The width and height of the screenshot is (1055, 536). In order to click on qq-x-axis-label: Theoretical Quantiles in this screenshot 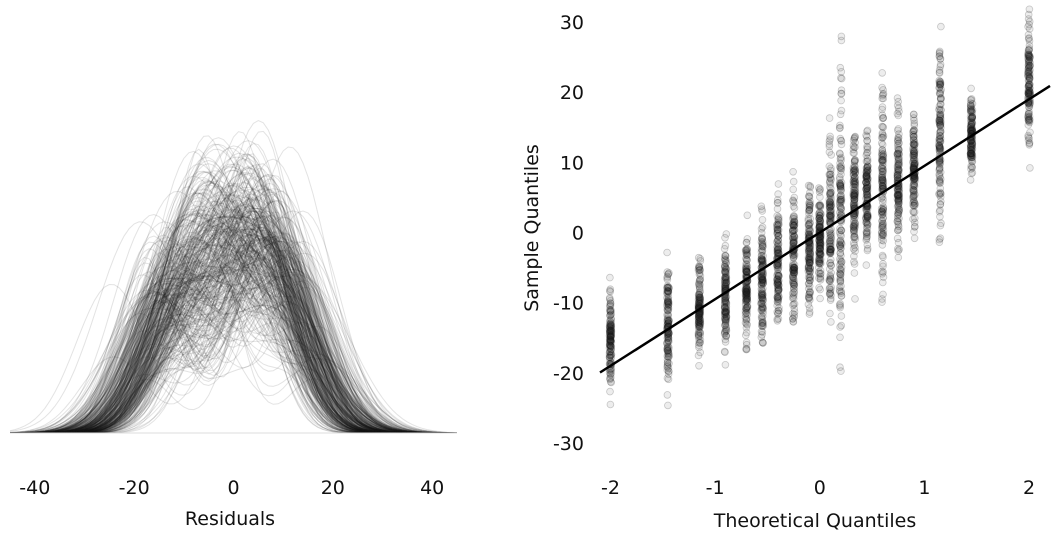, I will do `click(814, 521)`.